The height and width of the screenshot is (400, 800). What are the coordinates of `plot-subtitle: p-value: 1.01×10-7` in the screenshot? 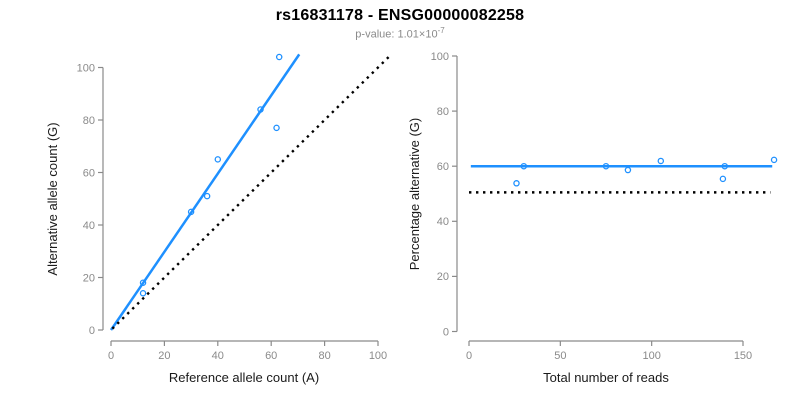 It's located at (400, 33).